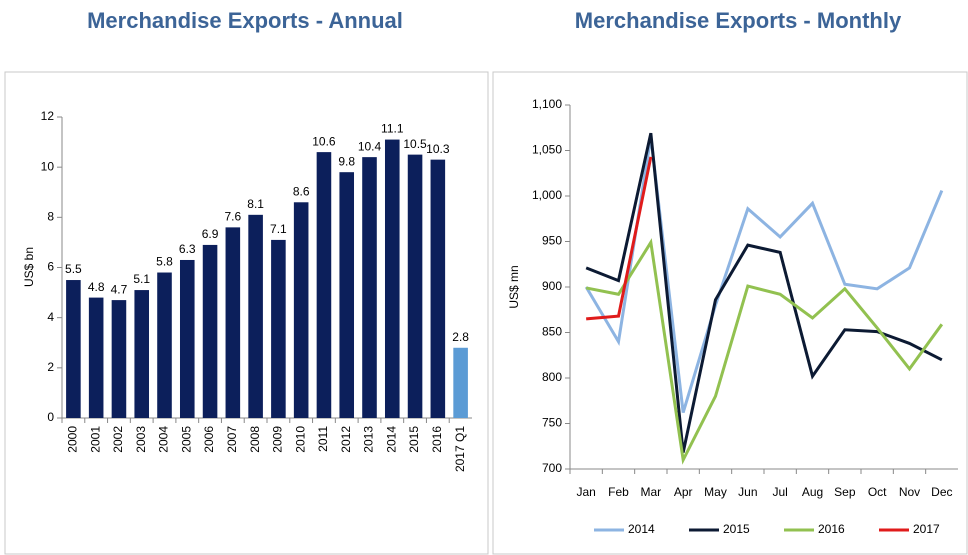 The height and width of the screenshot is (555, 968). I want to click on legend-label: 2015, so click(736, 529).